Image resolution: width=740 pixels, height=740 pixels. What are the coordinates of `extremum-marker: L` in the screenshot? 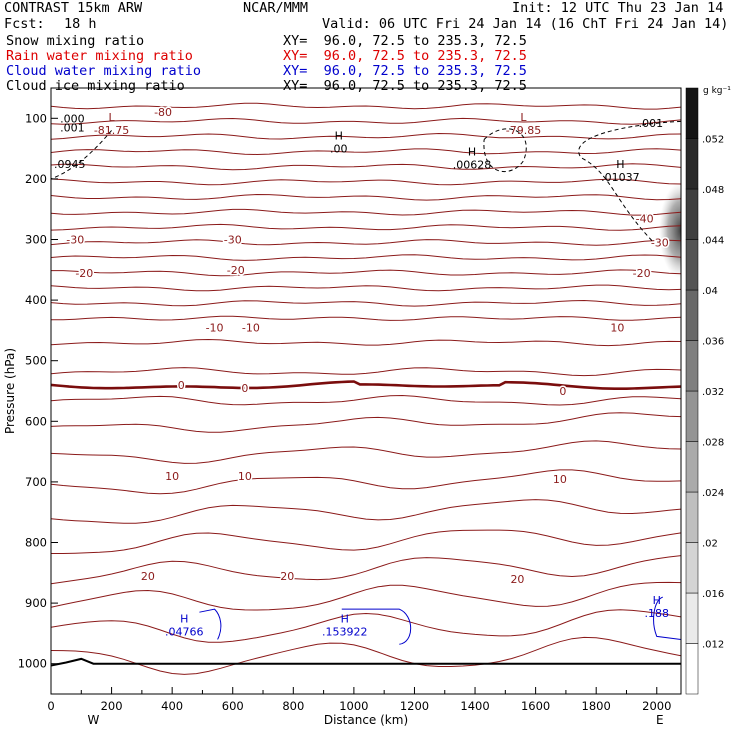 It's located at (112, 117).